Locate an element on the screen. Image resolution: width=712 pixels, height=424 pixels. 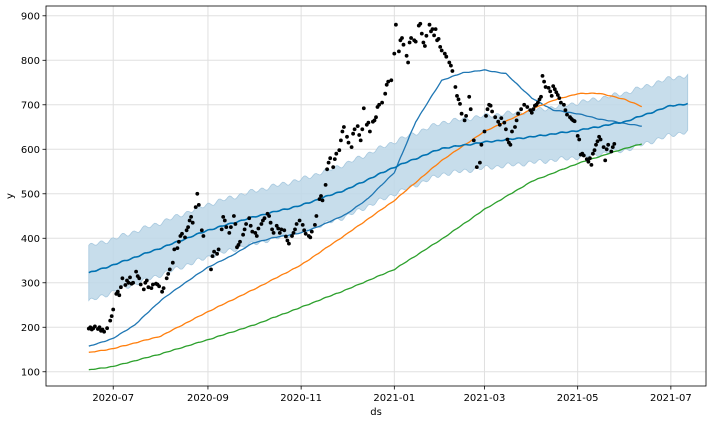
y-tick-label: 400 is located at coordinates (30, 239).